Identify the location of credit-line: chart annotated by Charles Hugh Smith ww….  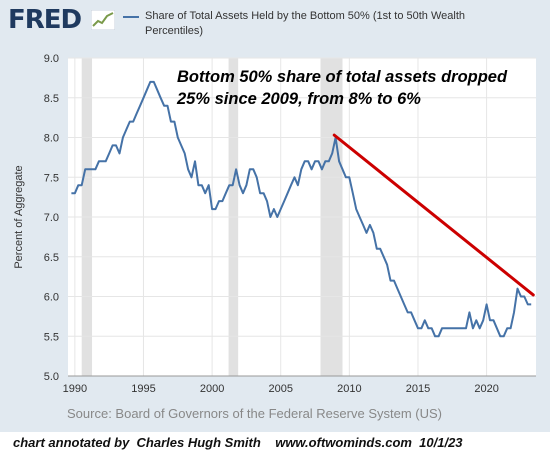
(238, 442).